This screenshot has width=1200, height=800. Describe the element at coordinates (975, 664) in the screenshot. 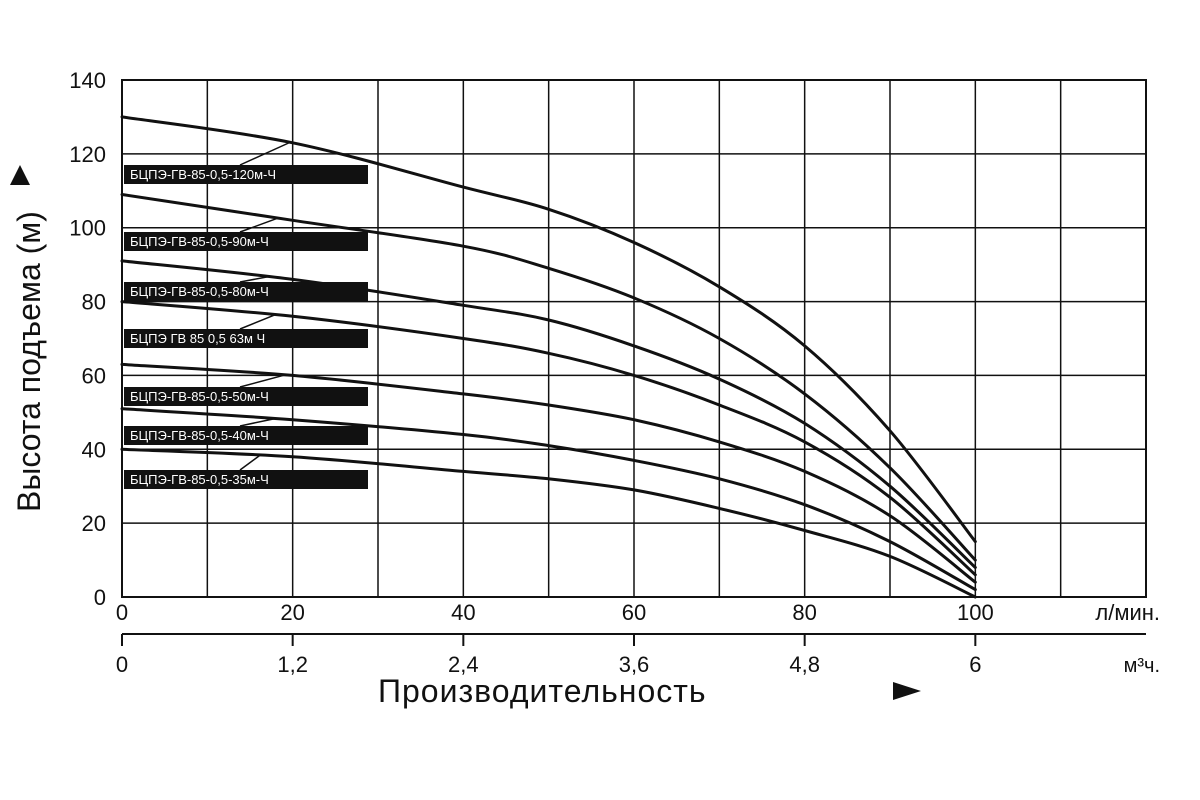

I see `x2-tick-label: 6` at that location.